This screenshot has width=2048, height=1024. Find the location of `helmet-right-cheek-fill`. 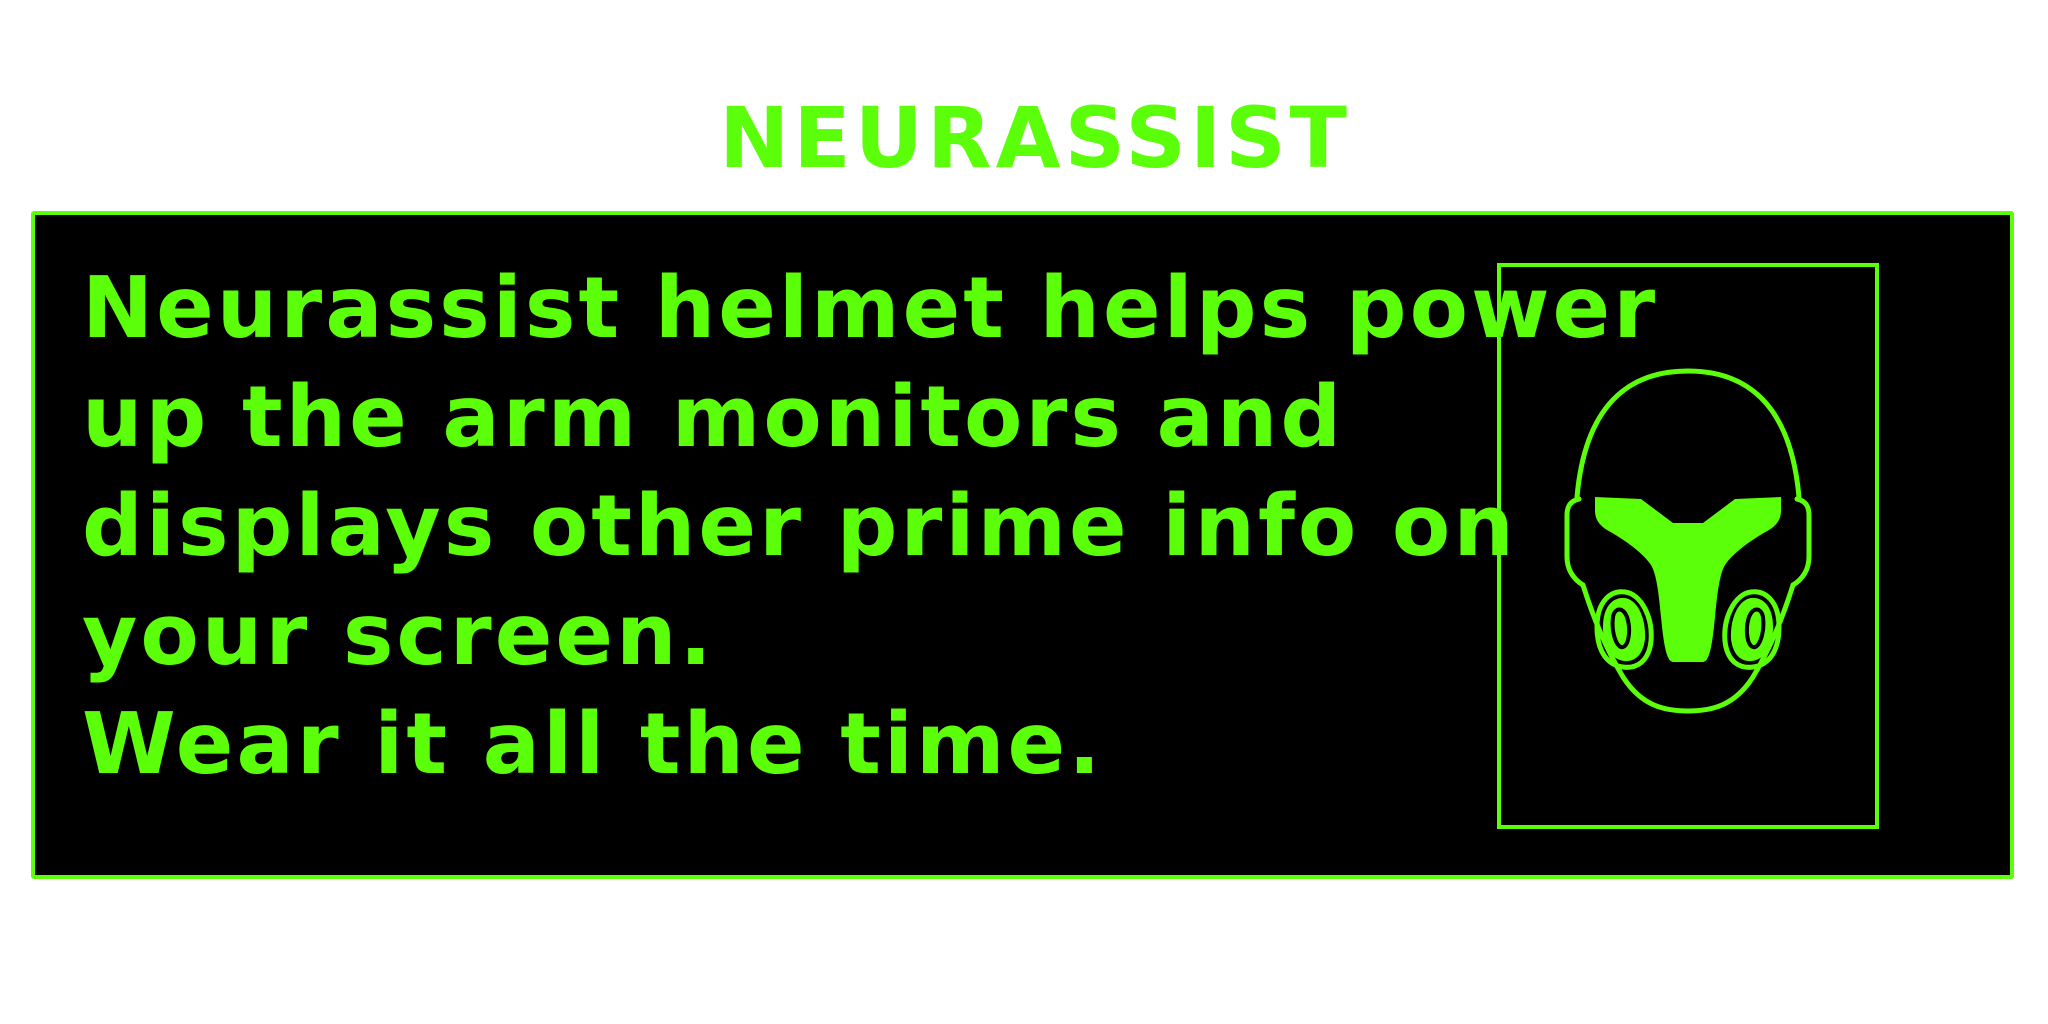

helmet-right-cheek-fill is located at coordinates (1751, 629).